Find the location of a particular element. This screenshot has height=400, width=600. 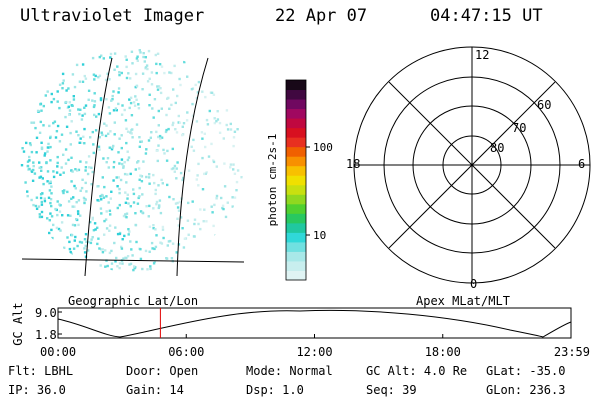

info-flt: Flt: LBHL is located at coordinates (41, 371).